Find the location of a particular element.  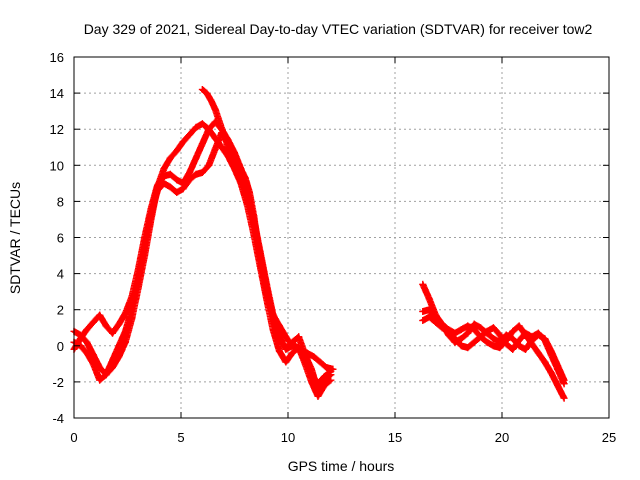

y-tick-label: 8 is located at coordinates (60, 201).